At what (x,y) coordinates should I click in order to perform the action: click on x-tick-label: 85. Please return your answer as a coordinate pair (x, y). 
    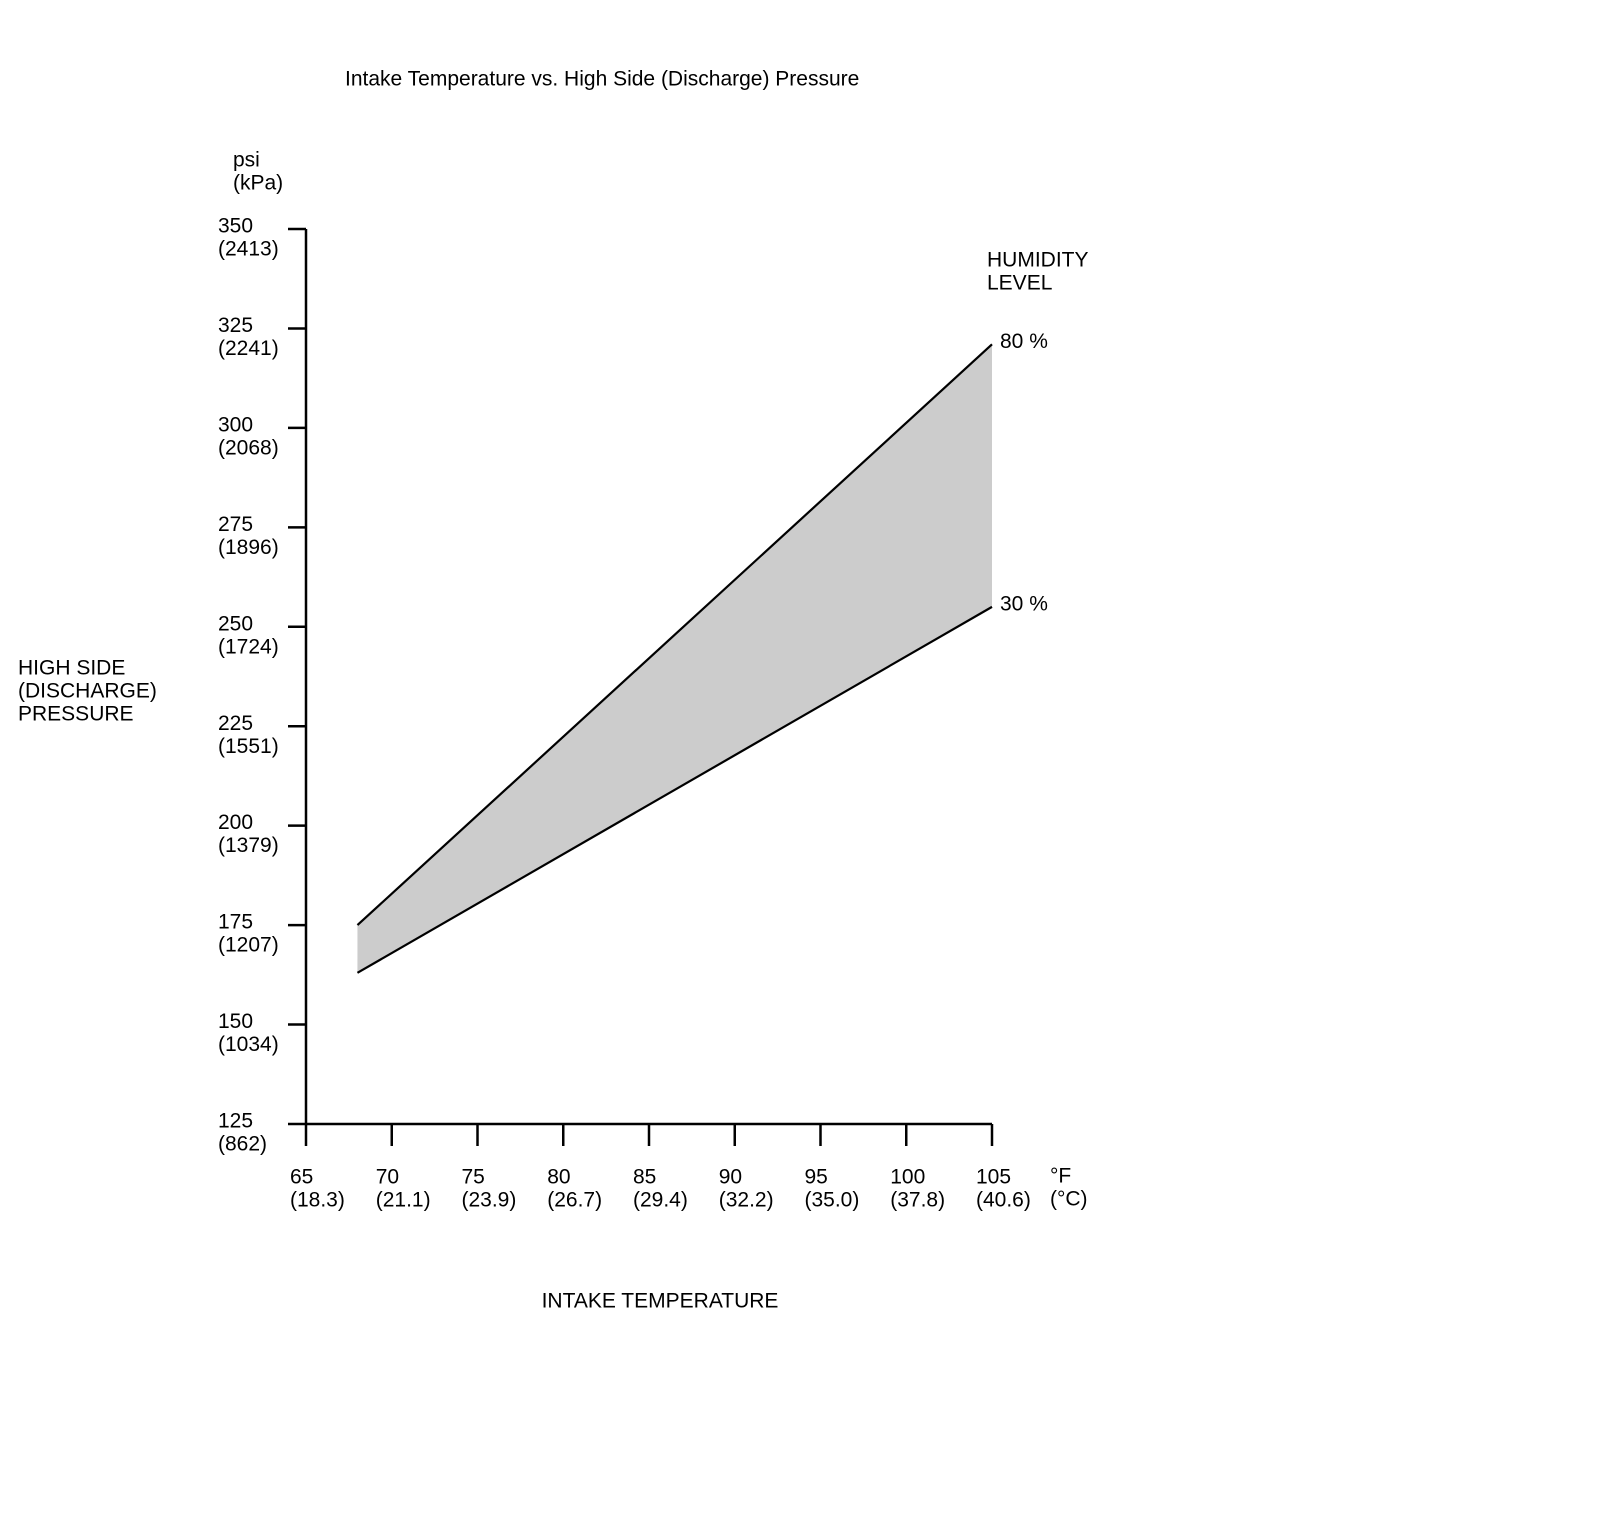
    Looking at the image, I should click on (644, 1177).